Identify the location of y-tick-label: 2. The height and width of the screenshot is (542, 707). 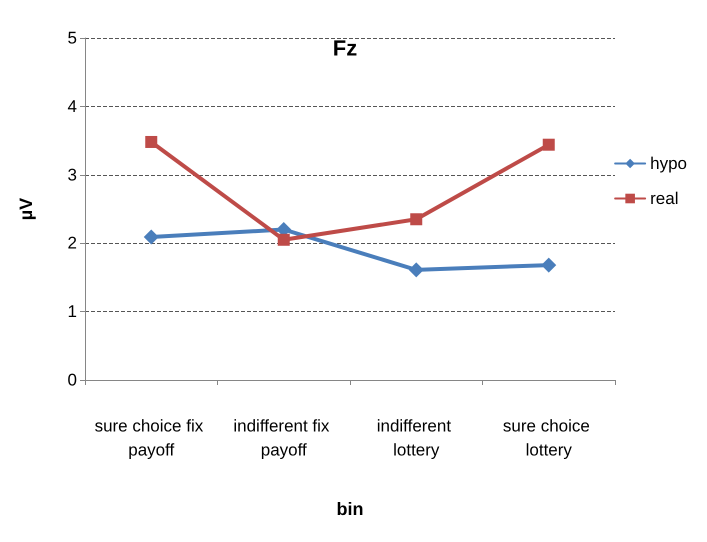
(72, 243).